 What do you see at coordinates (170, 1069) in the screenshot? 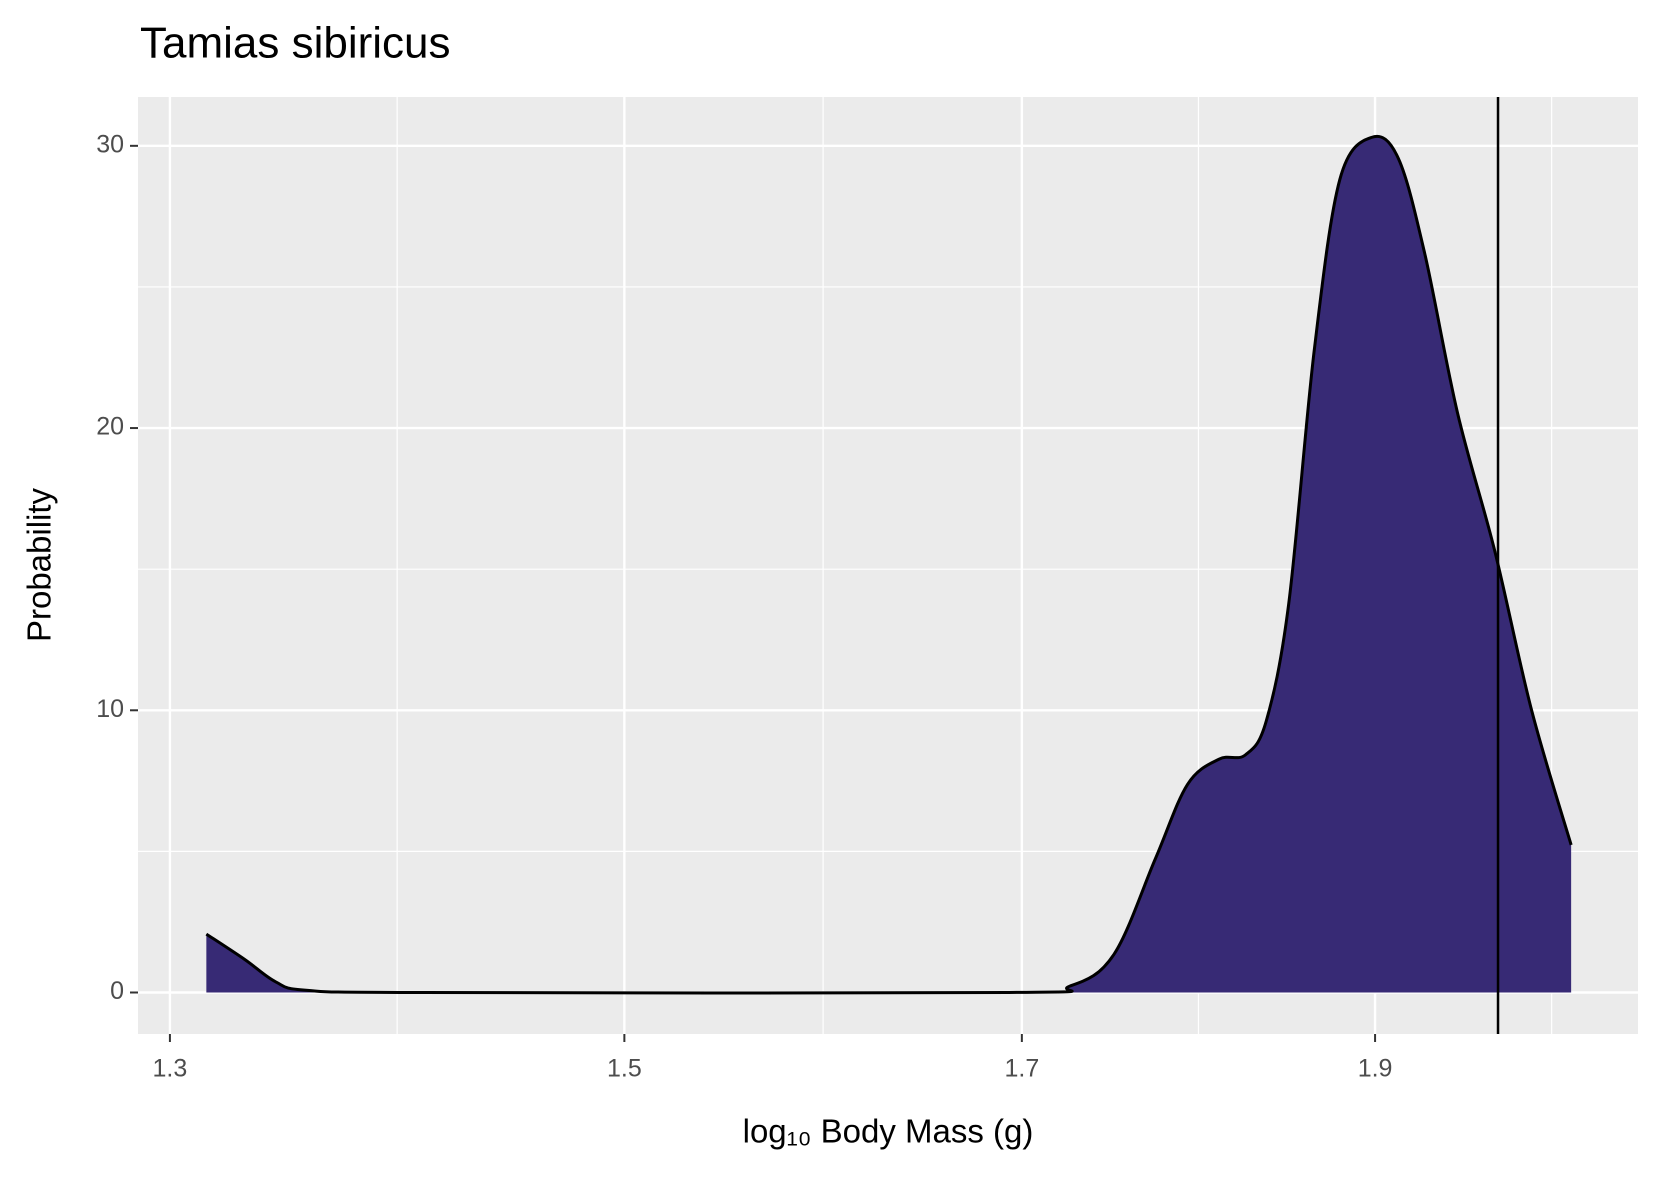
I see `x-tick-label: 1.3` at bounding box center [170, 1069].